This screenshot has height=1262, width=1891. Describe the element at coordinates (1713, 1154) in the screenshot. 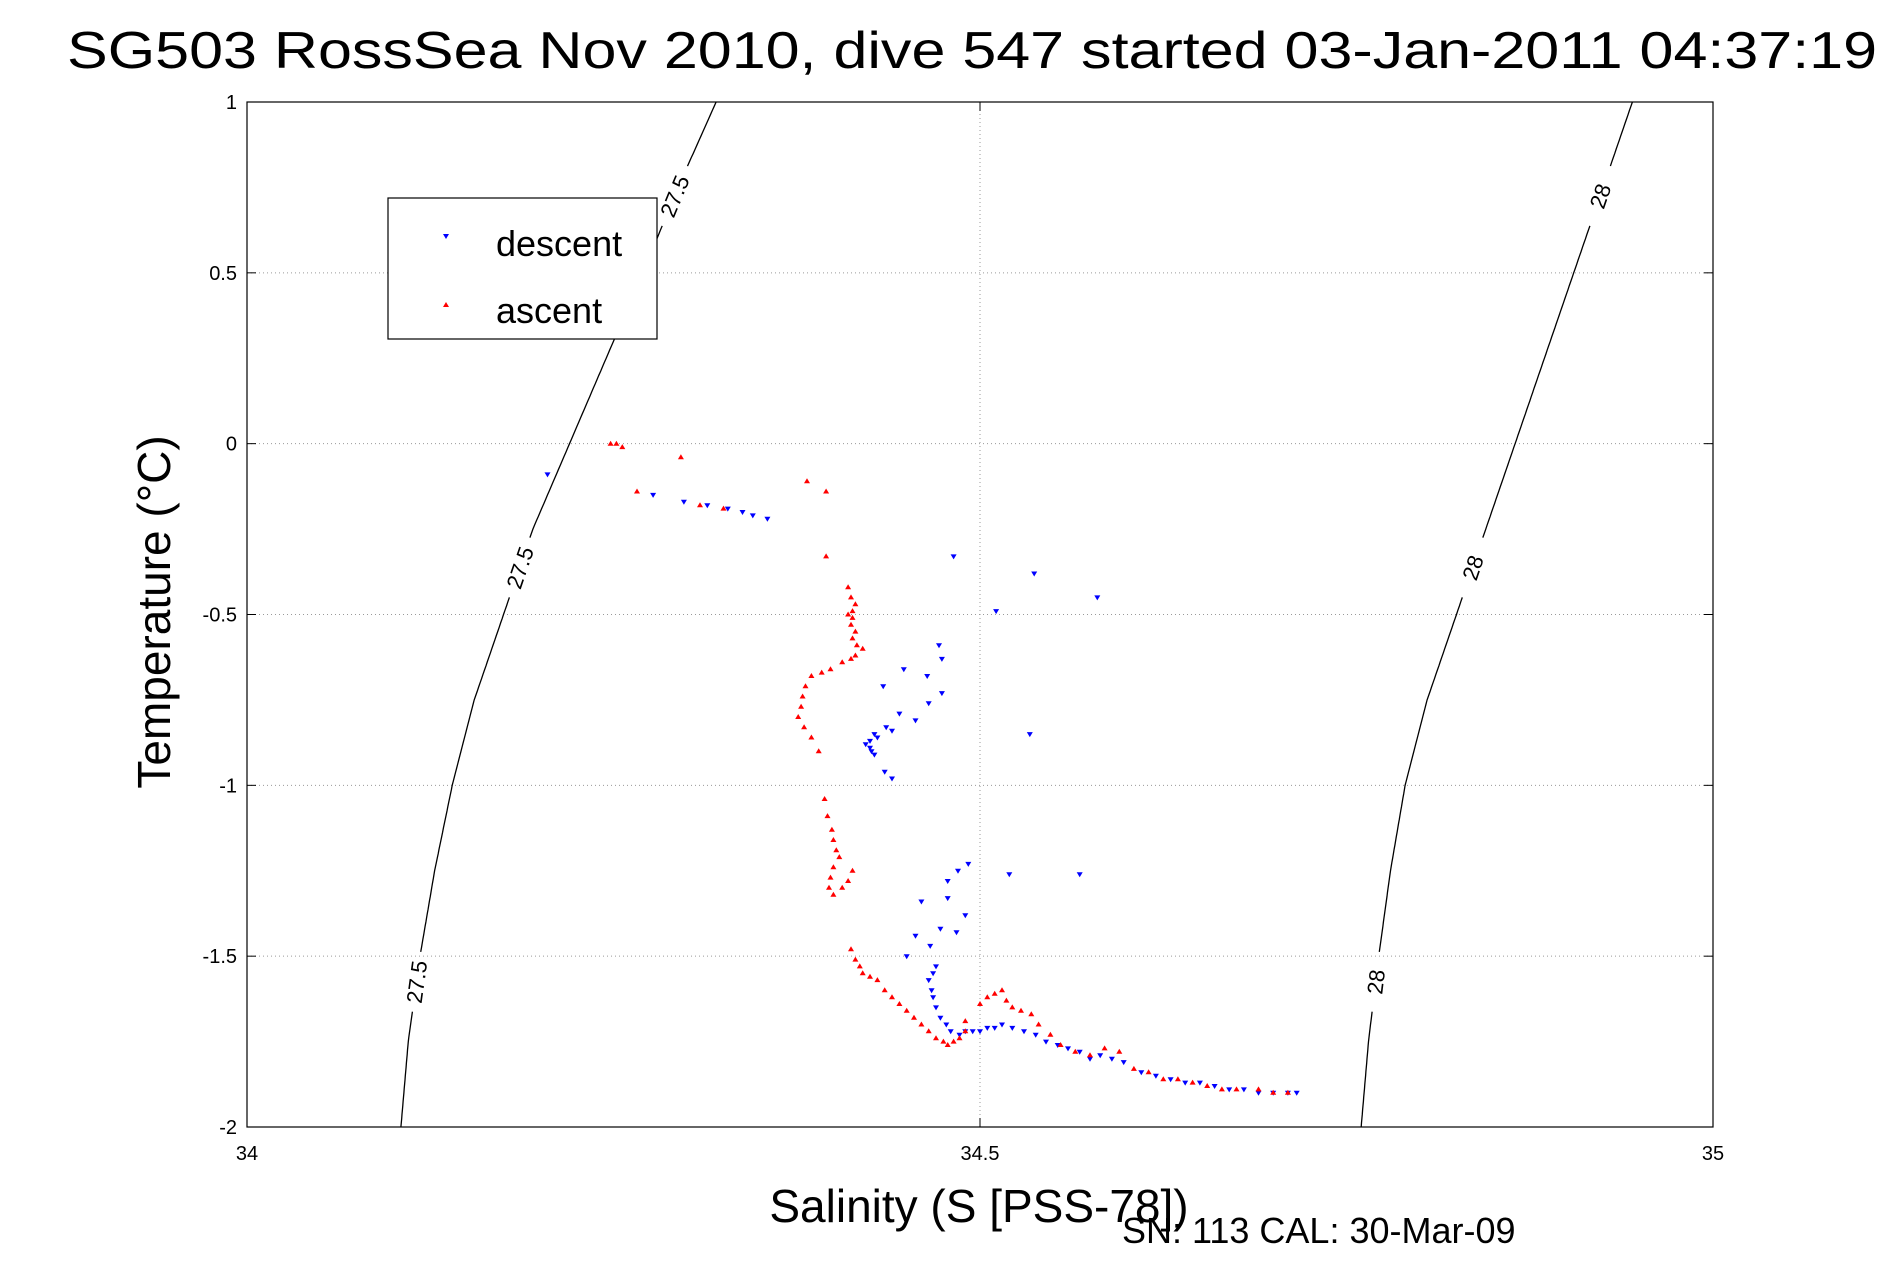

I see `x-tick-label: 35` at that location.